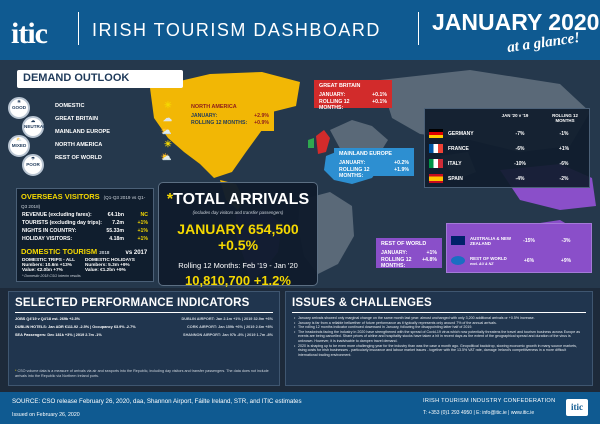 Image resolution: width=600 pixels, height=424 pixels. What do you see at coordinates (214, 107) in the screenshot?
I see `region-name: NORTH AMERICA` at bounding box center [214, 107].